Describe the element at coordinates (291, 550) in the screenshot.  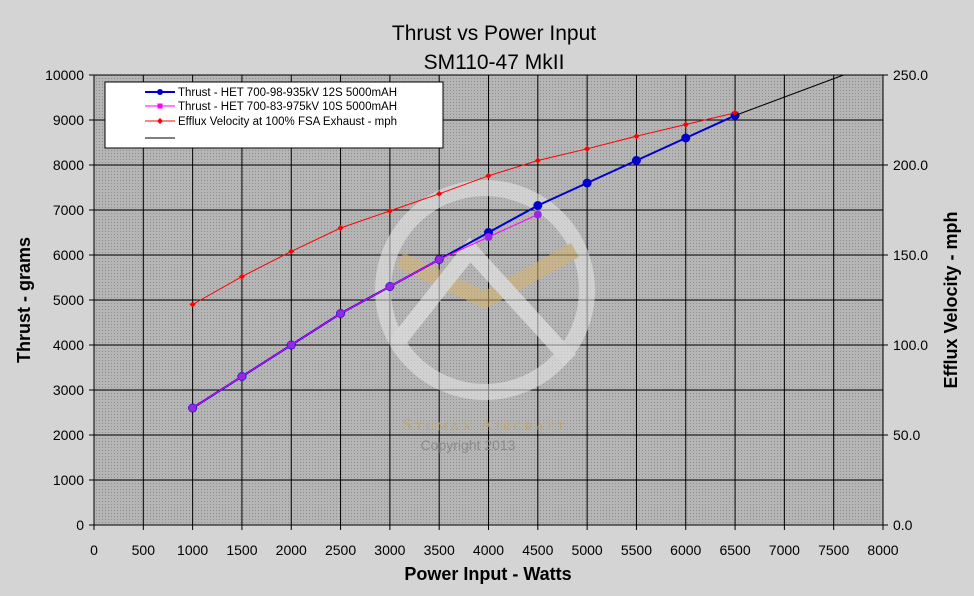
I see `x-tick-label: 2000` at that location.